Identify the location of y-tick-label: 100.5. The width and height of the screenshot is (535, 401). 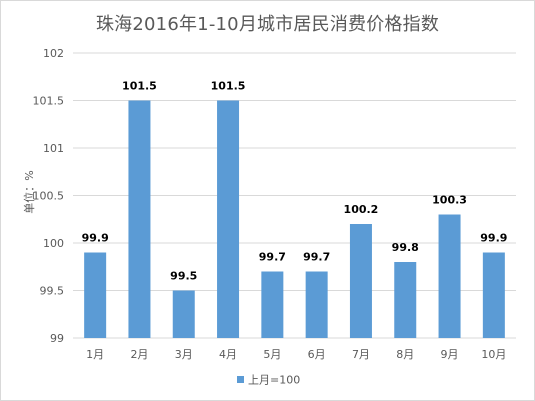
(49, 196).